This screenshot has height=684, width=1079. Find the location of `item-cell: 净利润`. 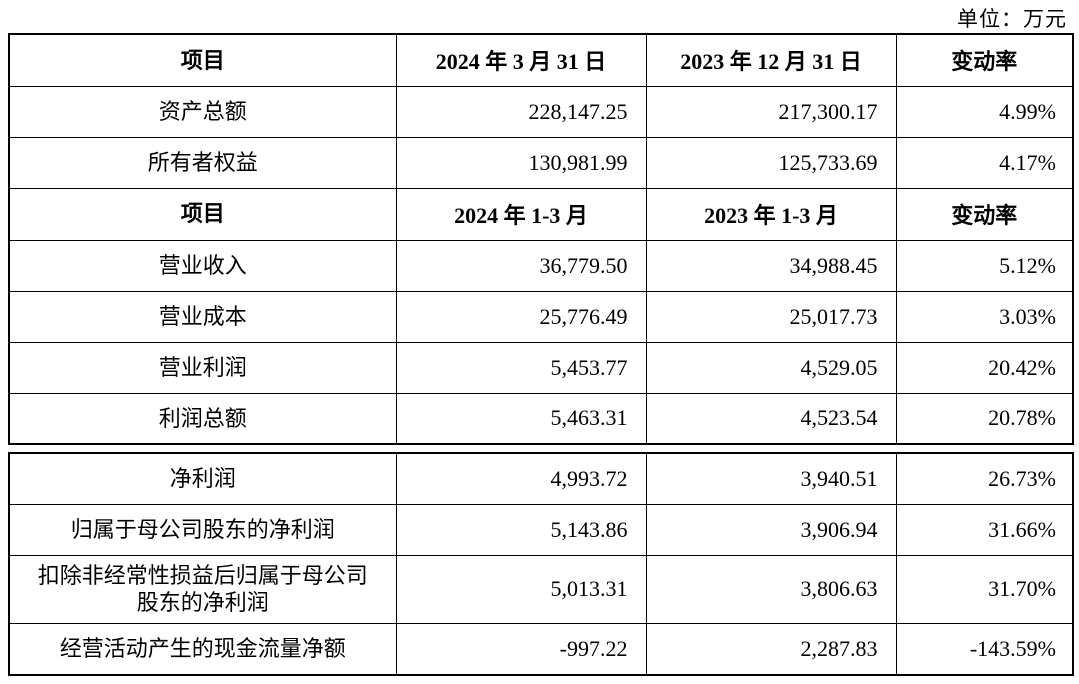

item-cell: 净利润 is located at coordinates (202, 478).